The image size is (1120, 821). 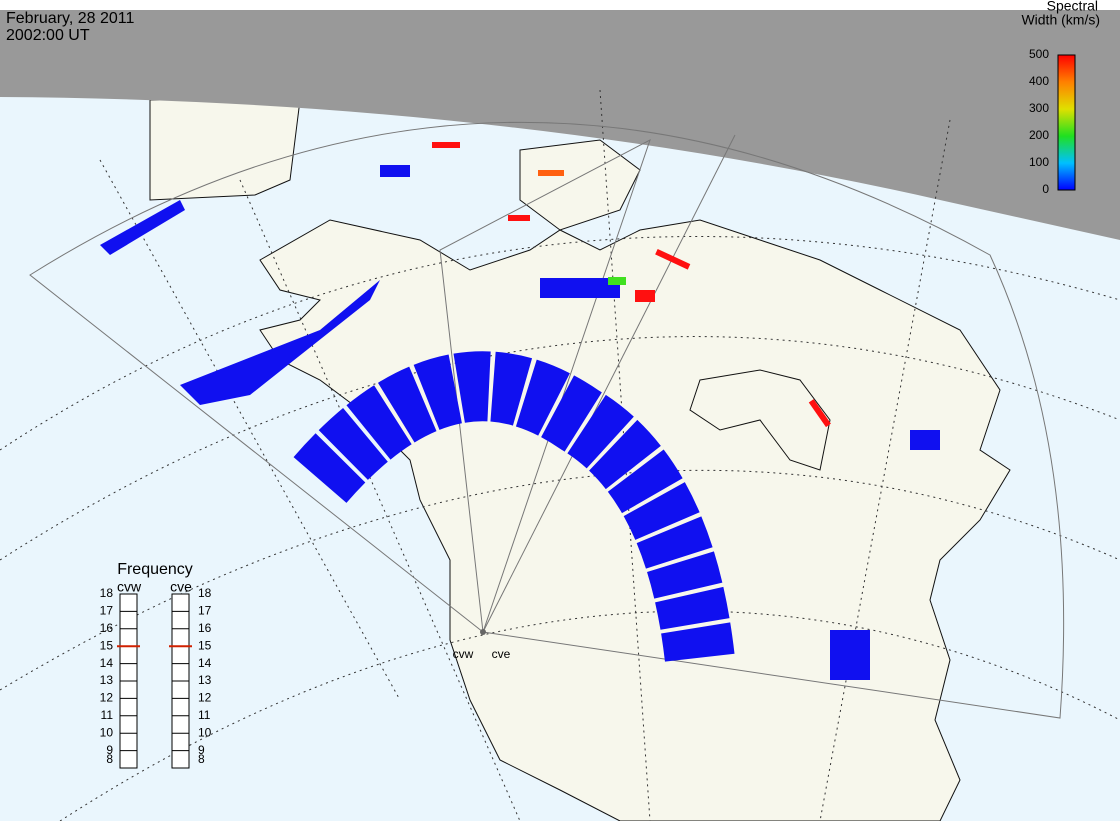 What do you see at coordinates (1072, 7) in the screenshot?
I see `colorbar-title: Spectral` at bounding box center [1072, 7].